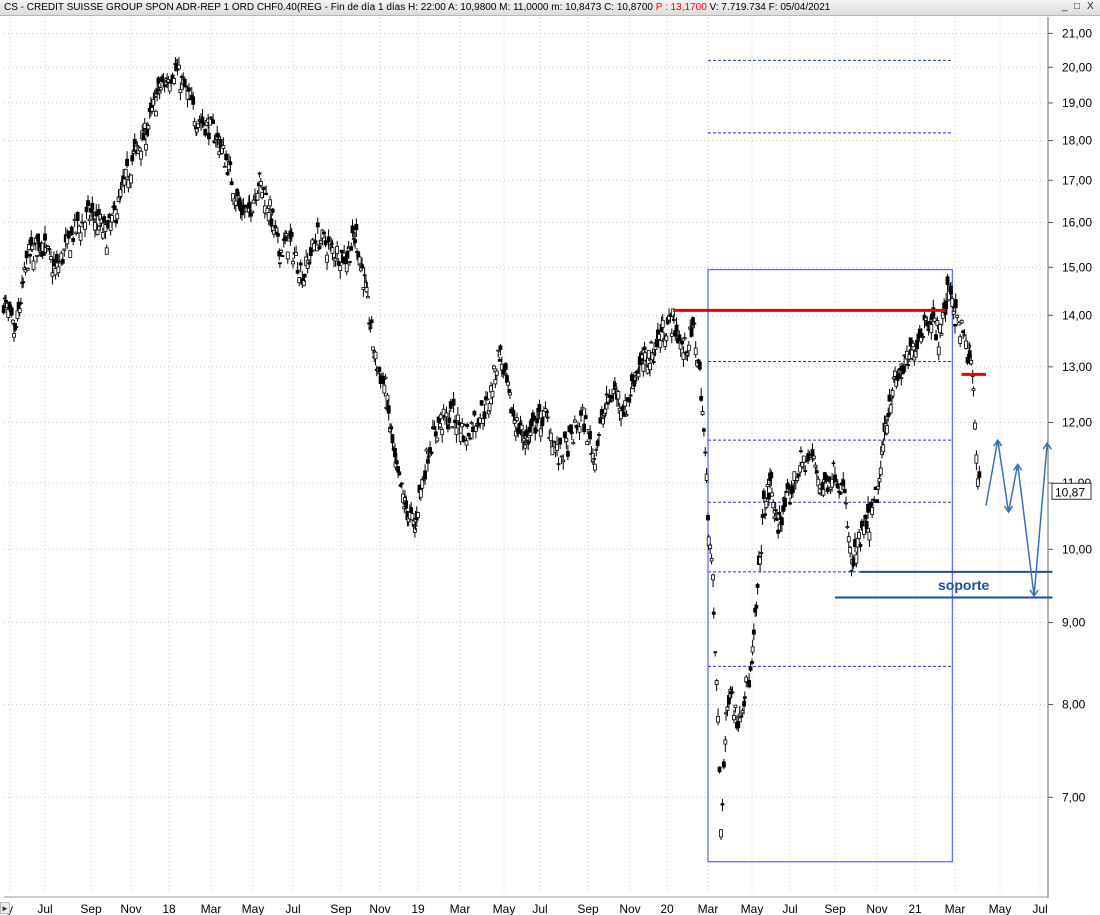 The width and height of the screenshot is (1100, 915). What do you see at coordinates (1077, 6) in the screenshot?
I see `restore-button: □` at bounding box center [1077, 6].